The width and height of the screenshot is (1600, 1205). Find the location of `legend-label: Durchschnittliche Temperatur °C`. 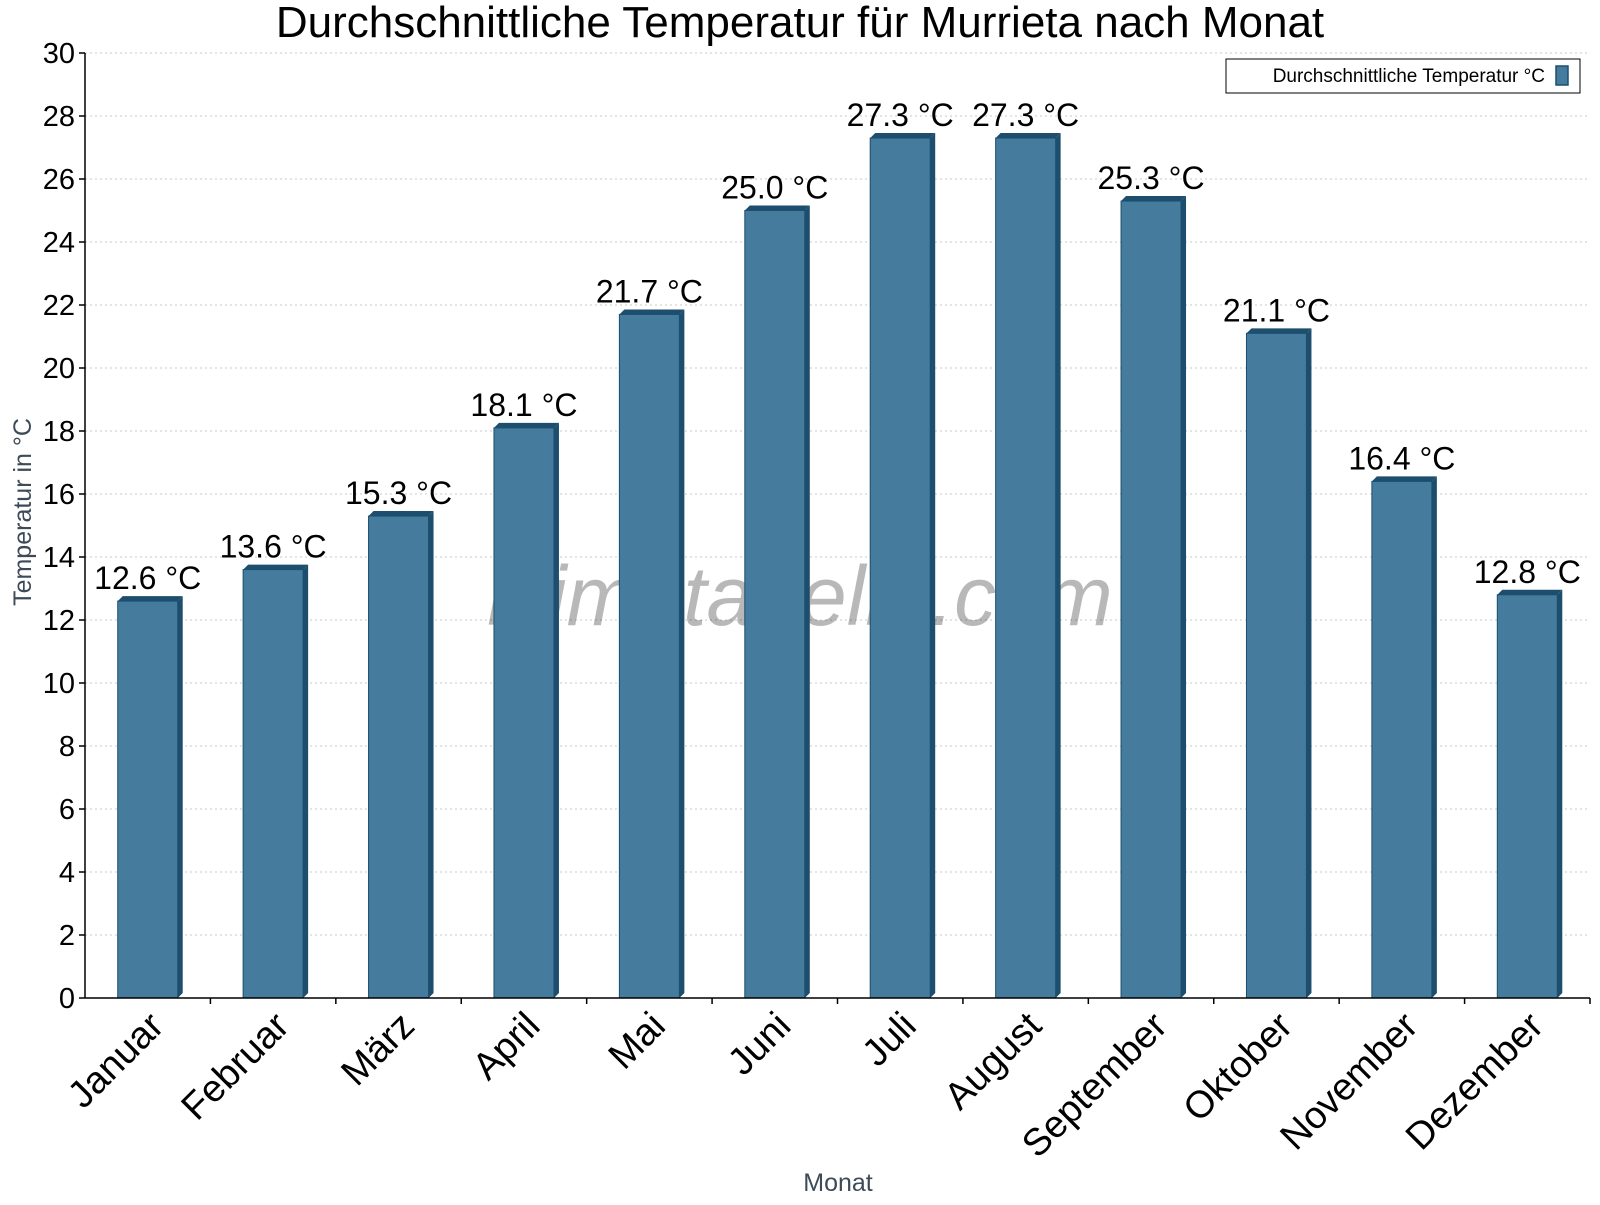

legend-label: Durchschnittliche Temperatur °C is located at coordinates (1409, 76).